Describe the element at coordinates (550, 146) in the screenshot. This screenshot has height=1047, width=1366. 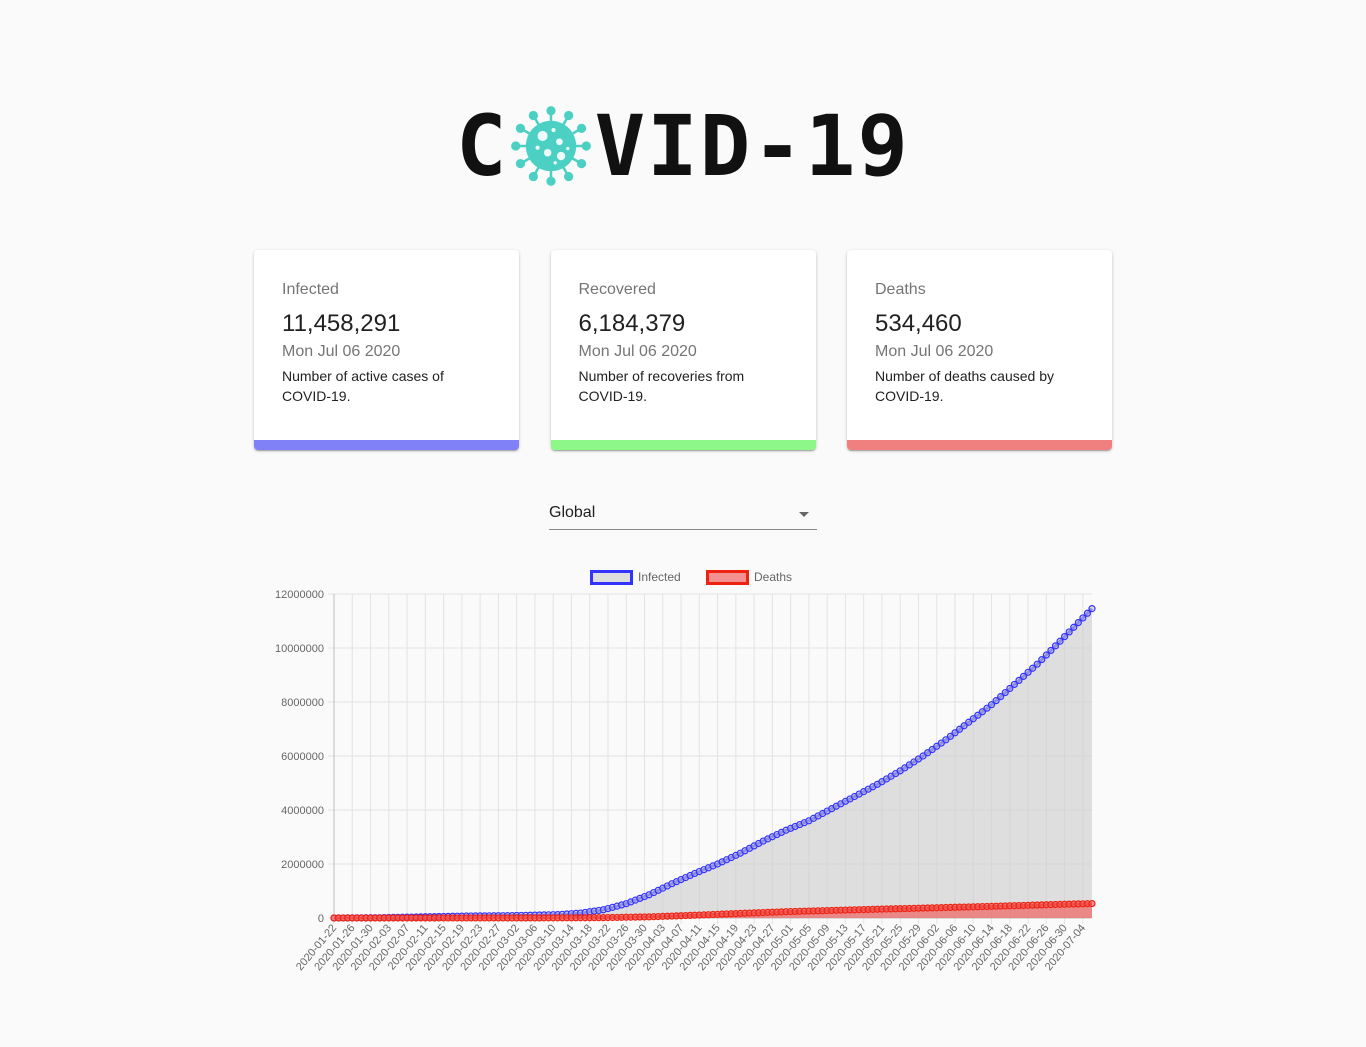
I see `virus-icon` at that location.